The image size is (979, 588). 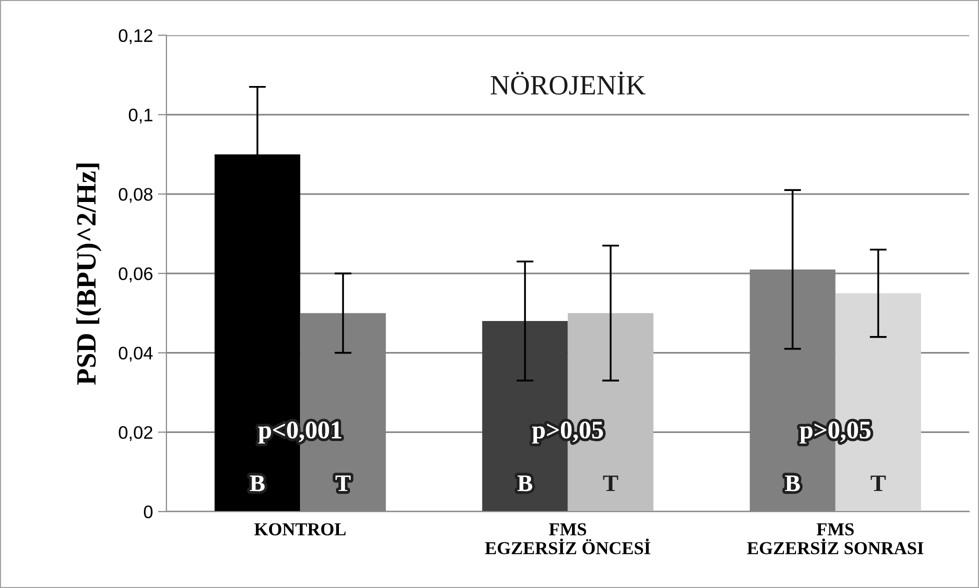 What do you see at coordinates (140, 116) in the screenshot?
I see `y-tick-label: 0,1` at bounding box center [140, 116].